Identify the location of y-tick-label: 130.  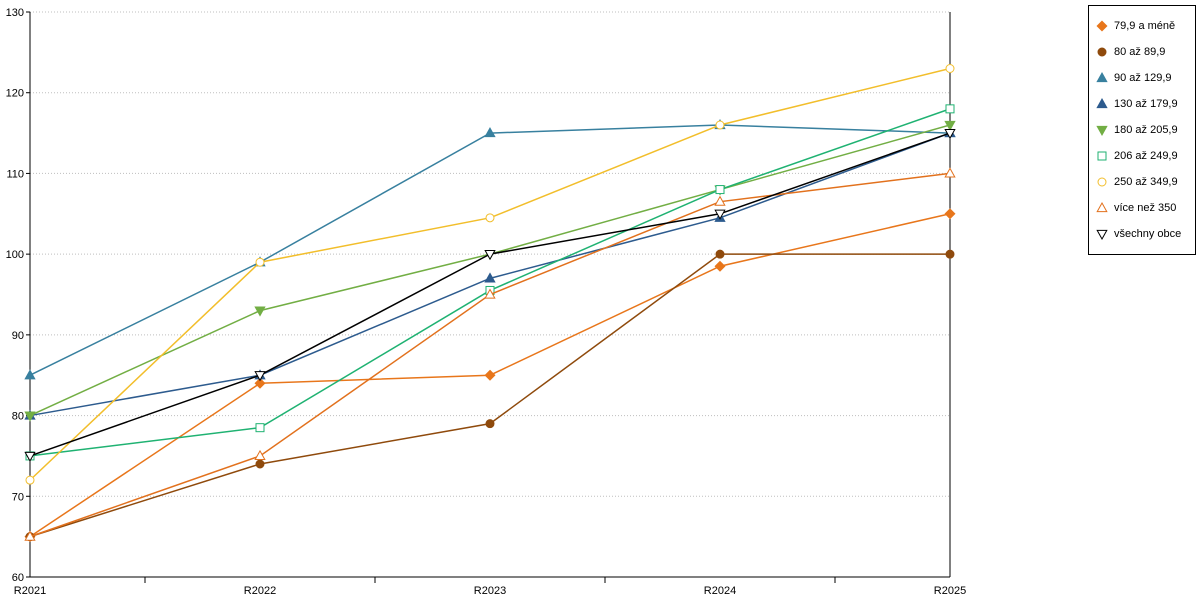
(15, 13).